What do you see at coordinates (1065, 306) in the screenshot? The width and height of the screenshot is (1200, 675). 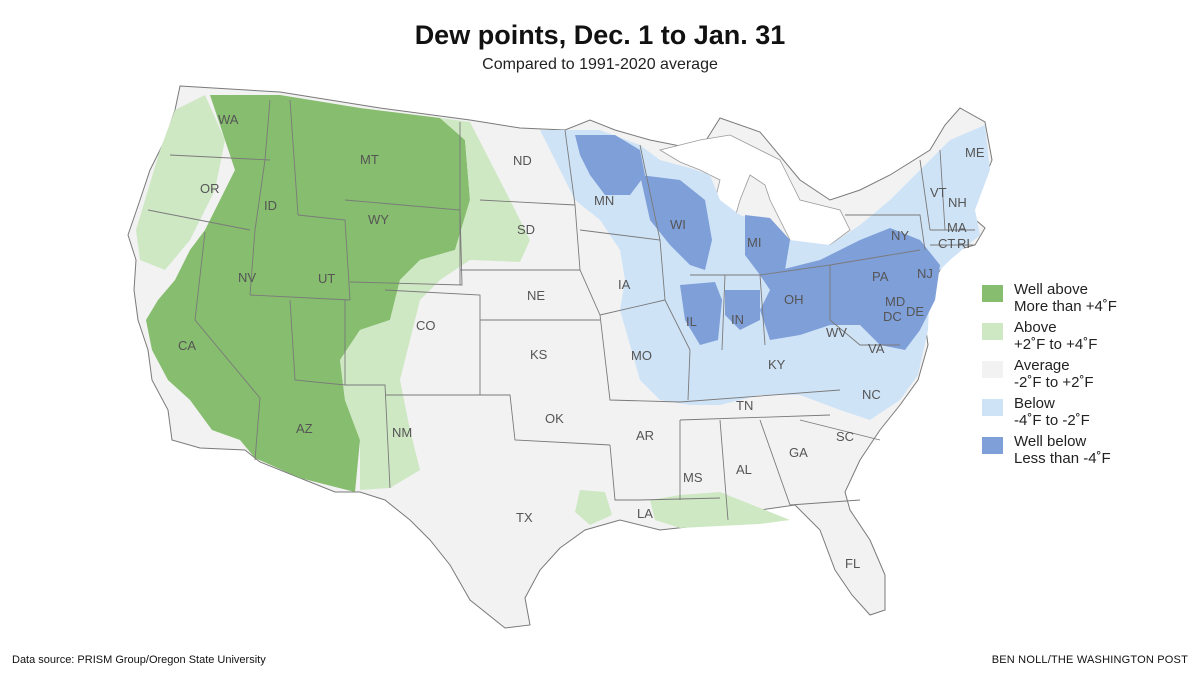 I see `legend-range: More than +4˚F` at bounding box center [1065, 306].